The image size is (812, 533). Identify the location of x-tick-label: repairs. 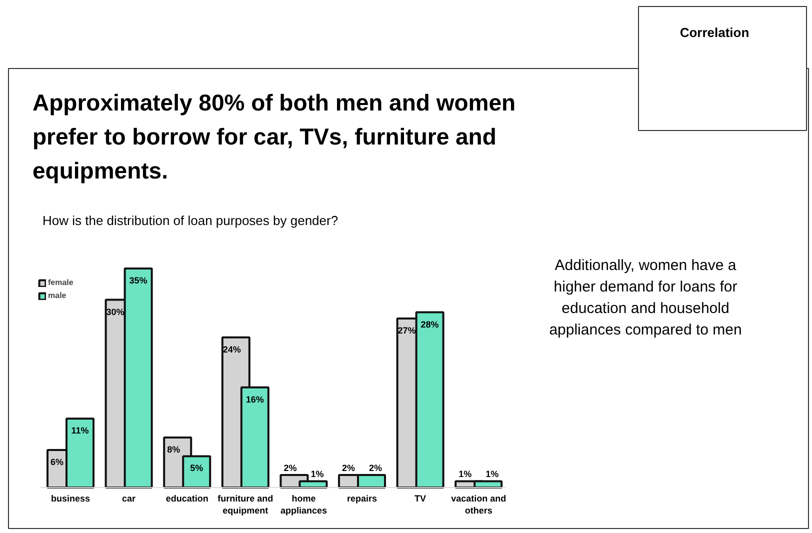
(362, 499).